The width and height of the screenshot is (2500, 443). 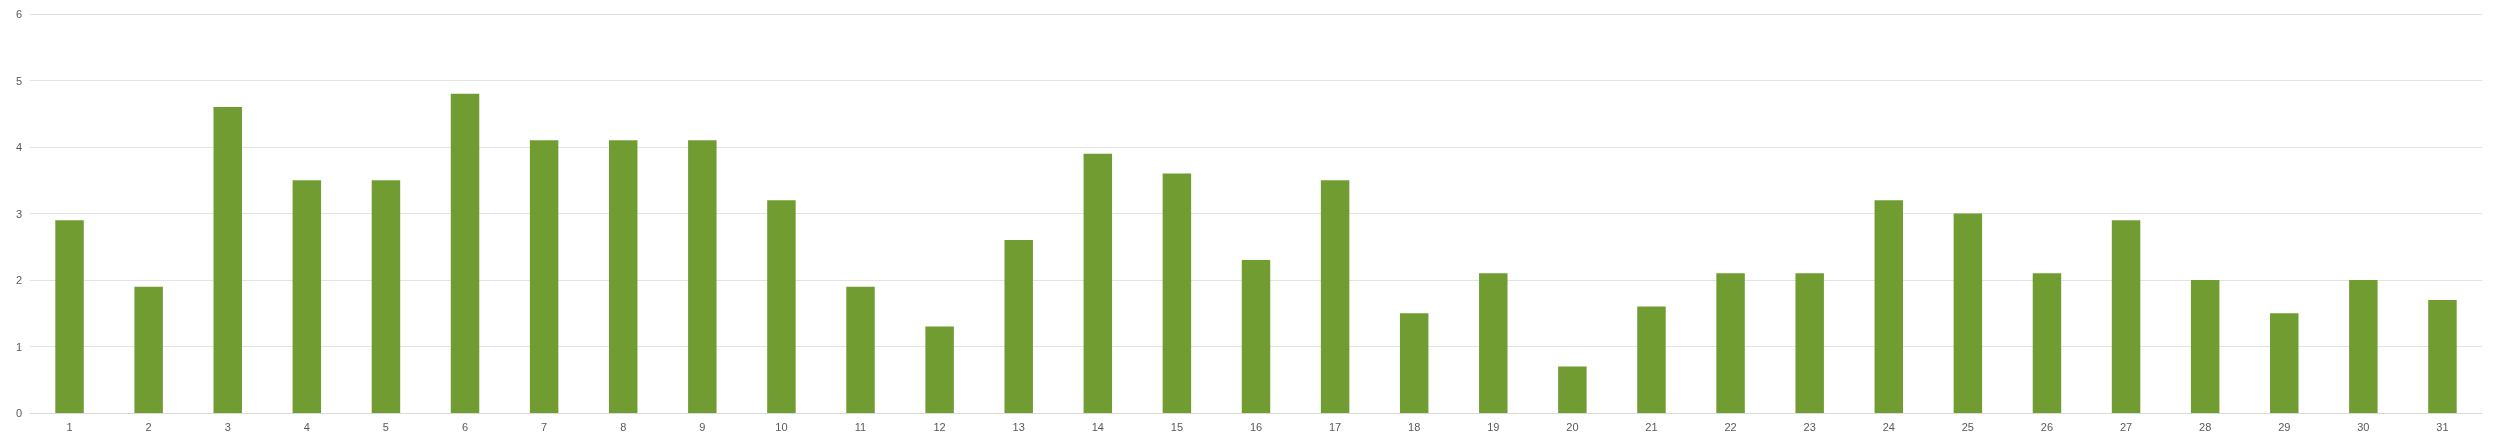 I want to click on x-tick-label: 13, so click(x=1018, y=426).